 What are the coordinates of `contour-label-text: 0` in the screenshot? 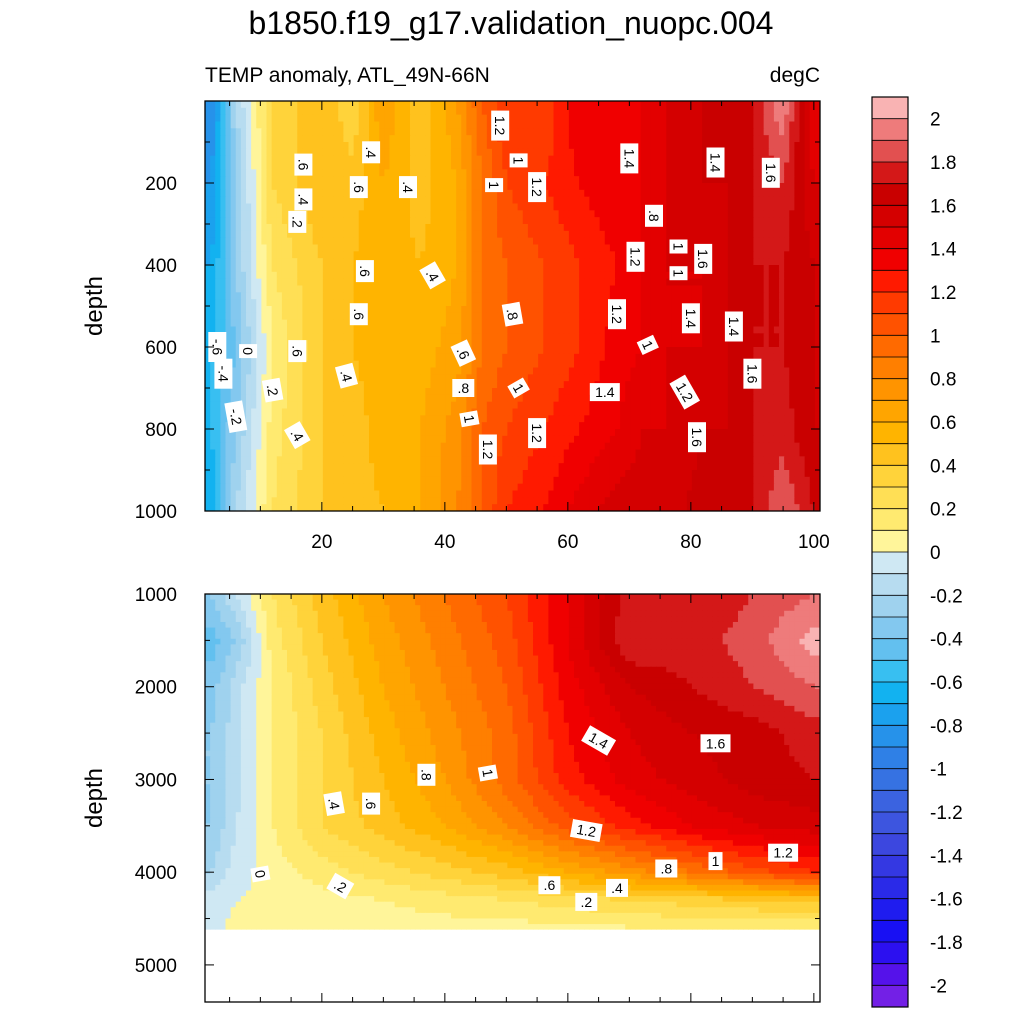 It's located at (260, 874).